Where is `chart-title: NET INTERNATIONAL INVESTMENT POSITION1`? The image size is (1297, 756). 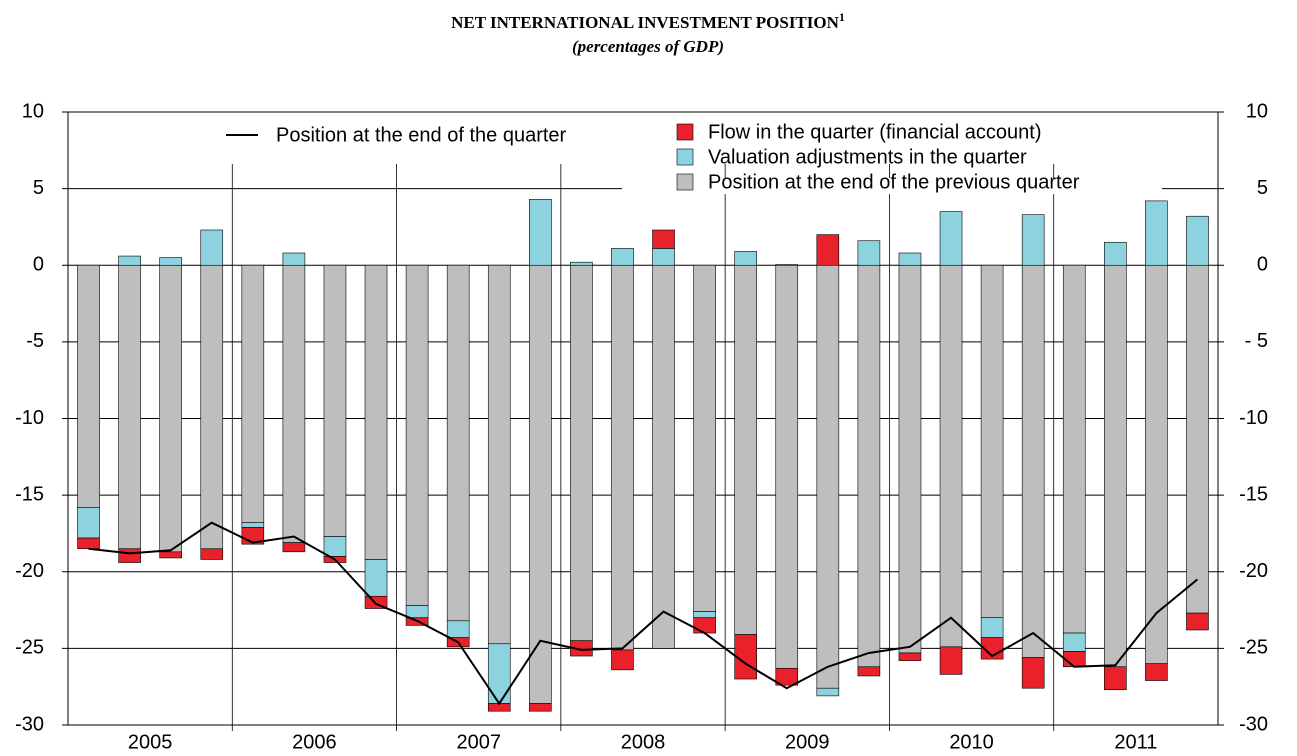
chart-title: NET INTERNATIONAL INVESTMENT POSITION1 is located at coordinates (648, 21).